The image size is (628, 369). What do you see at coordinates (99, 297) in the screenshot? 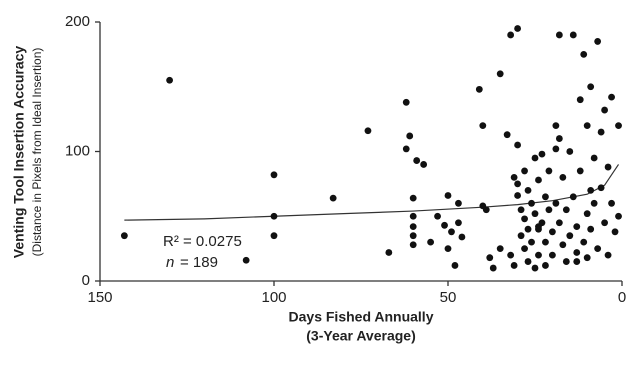
I see `x-tick-label: 150` at bounding box center [99, 297].